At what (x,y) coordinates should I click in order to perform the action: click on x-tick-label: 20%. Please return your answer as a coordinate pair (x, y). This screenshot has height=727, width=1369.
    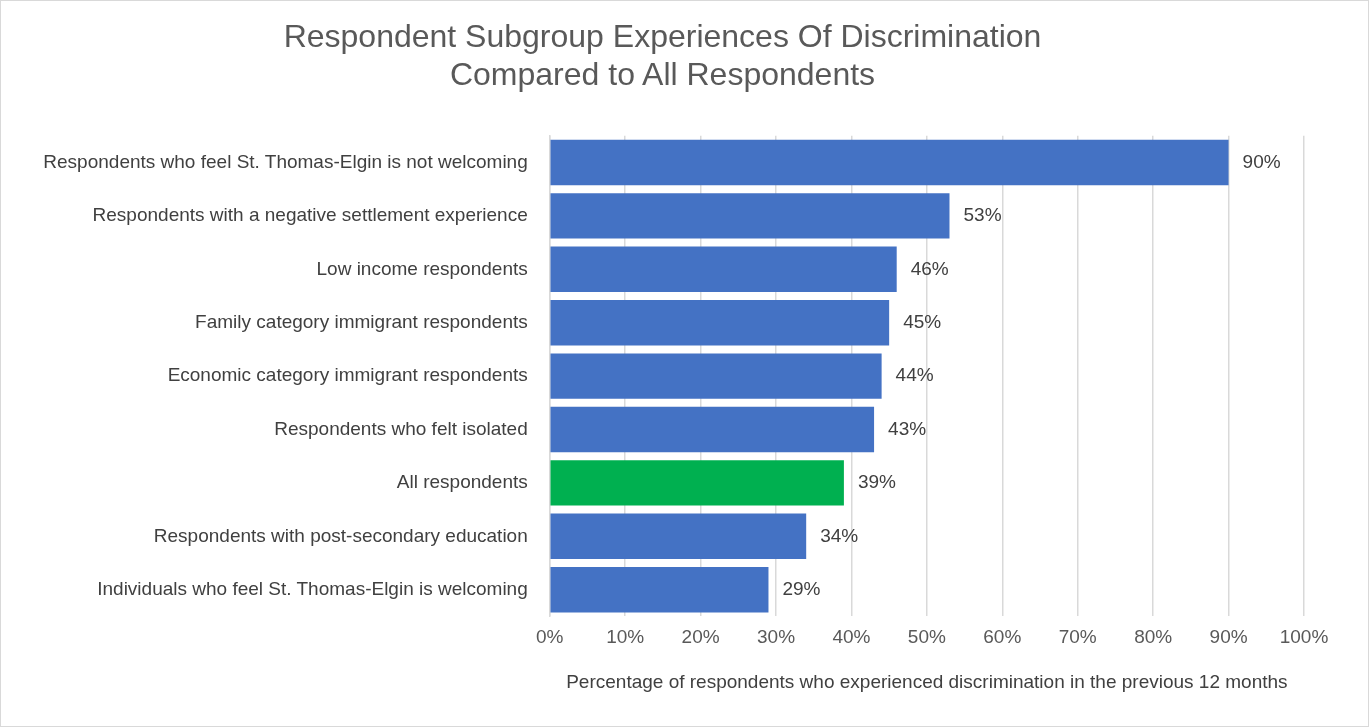
    Looking at the image, I should click on (700, 637).